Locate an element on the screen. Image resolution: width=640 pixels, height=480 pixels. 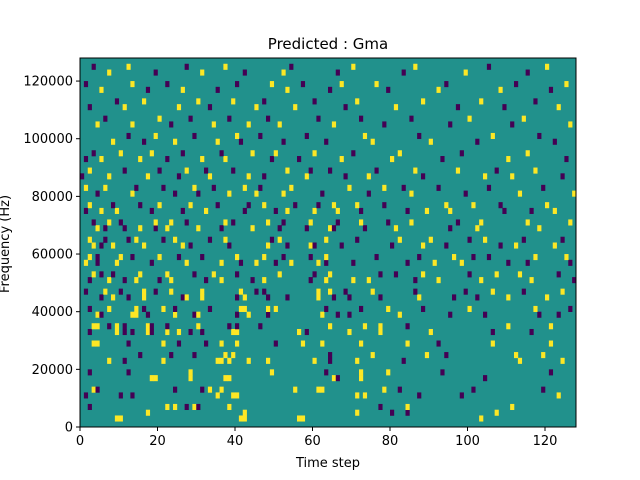
x-tick-label: 40 is located at coordinates (235, 441).